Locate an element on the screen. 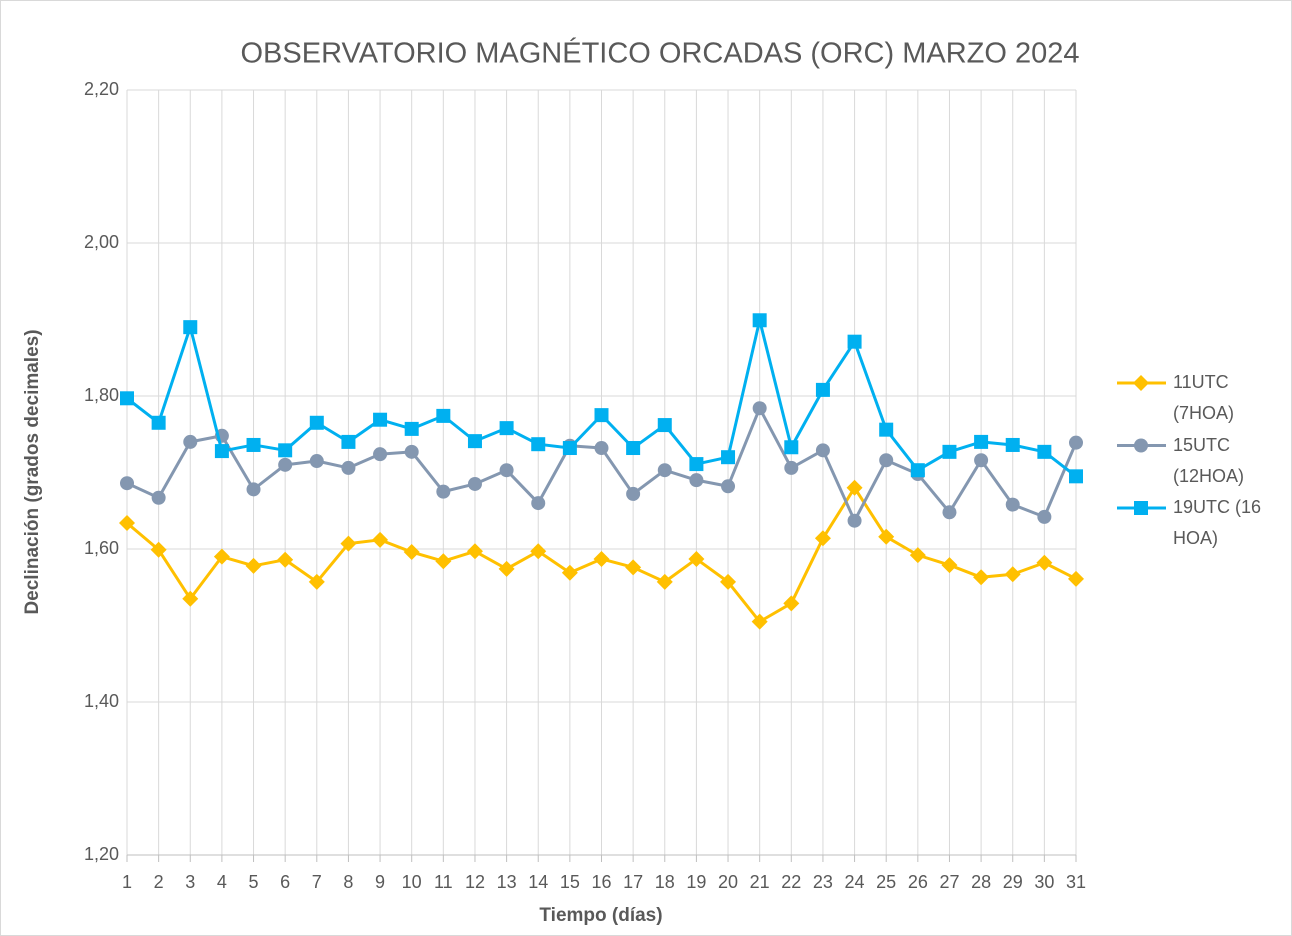 The width and height of the screenshot is (1292, 936). x-tick-label: 28 is located at coordinates (981, 882).